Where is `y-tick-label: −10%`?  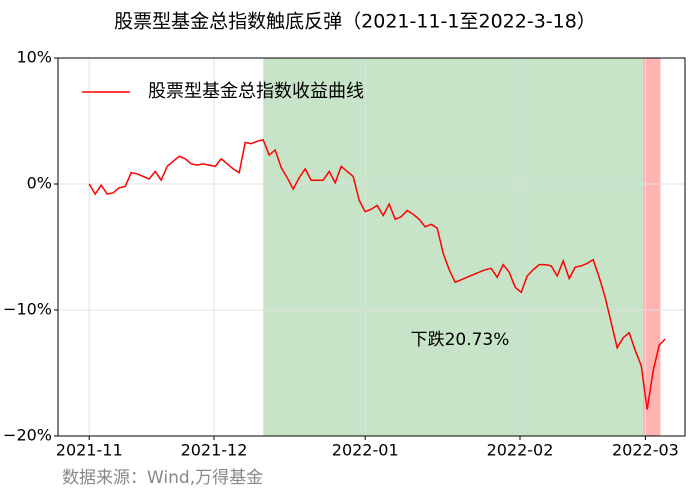 y-tick-label: −10% is located at coordinates (27, 309).